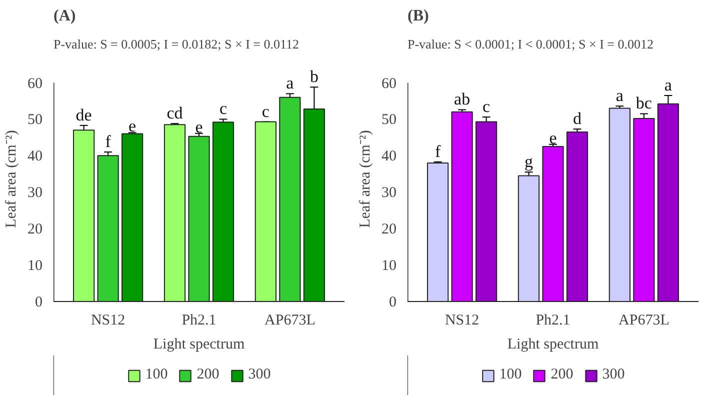 The width and height of the screenshot is (709, 399). What do you see at coordinates (418, 16) in the screenshot?
I see `chart-title: (B)` at bounding box center [418, 16].